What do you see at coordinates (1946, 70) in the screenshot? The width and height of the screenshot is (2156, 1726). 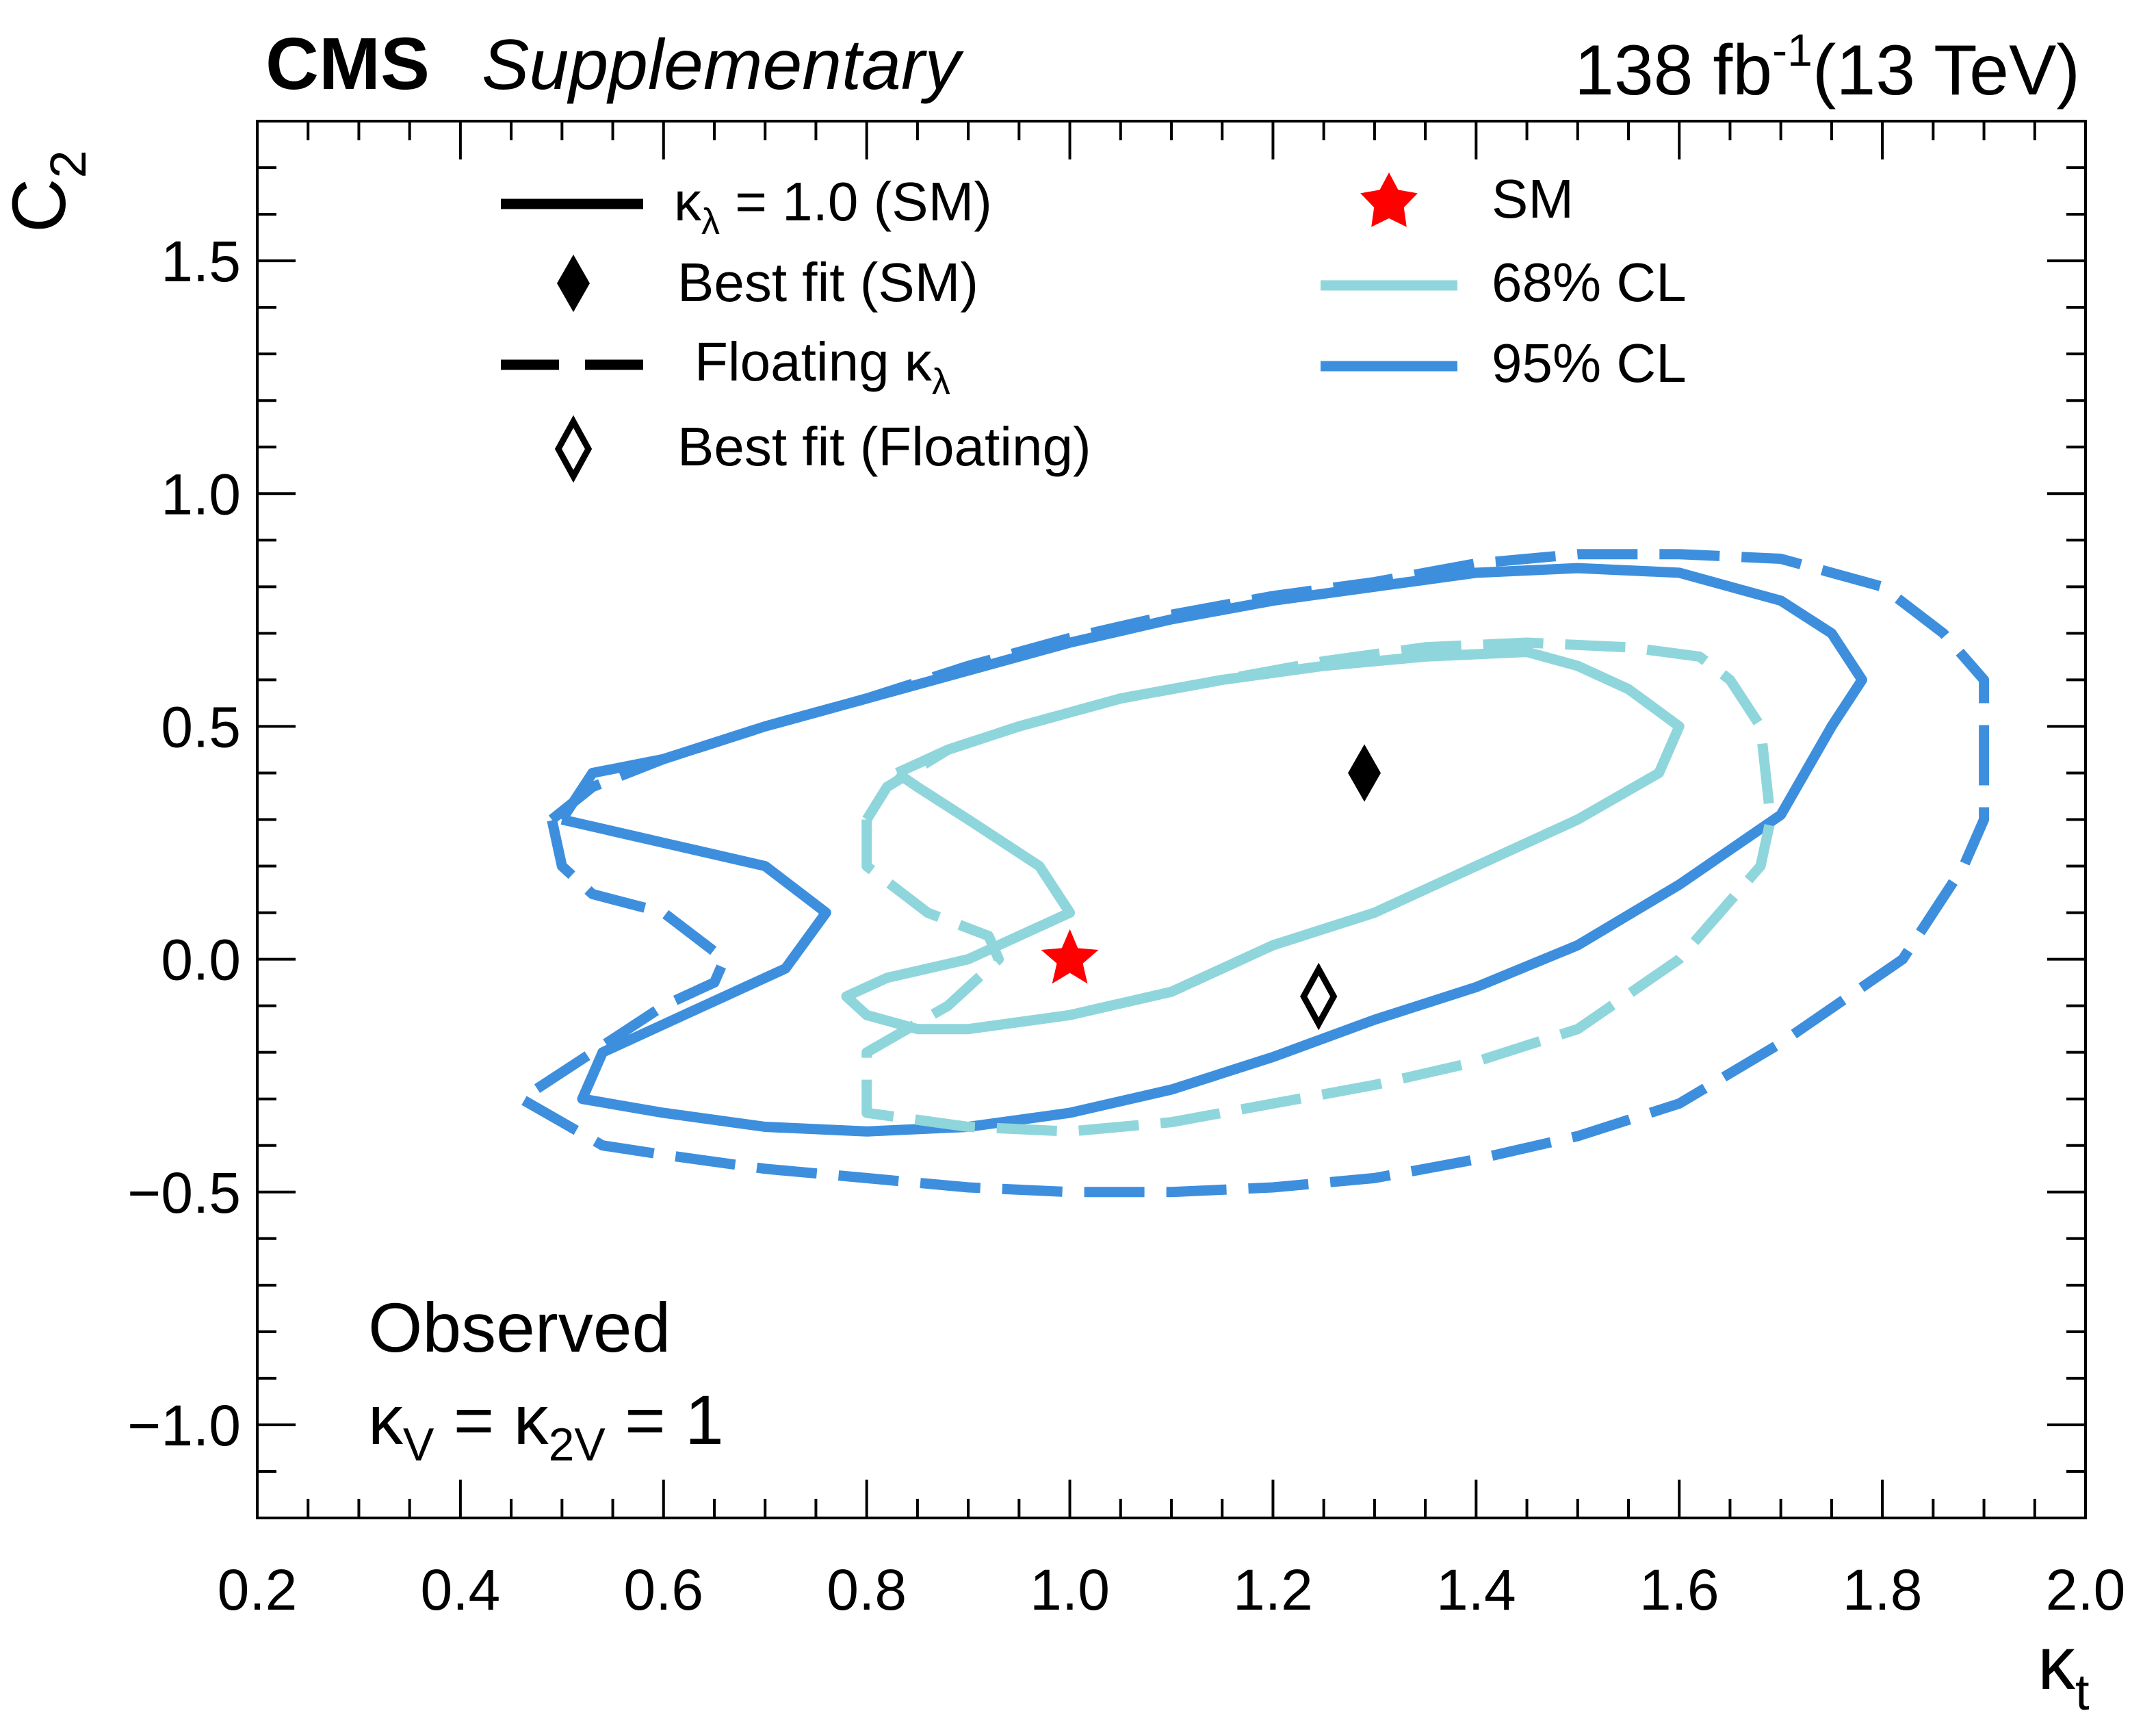 I see `energy-label: (13 TeV)` at bounding box center [1946, 70].